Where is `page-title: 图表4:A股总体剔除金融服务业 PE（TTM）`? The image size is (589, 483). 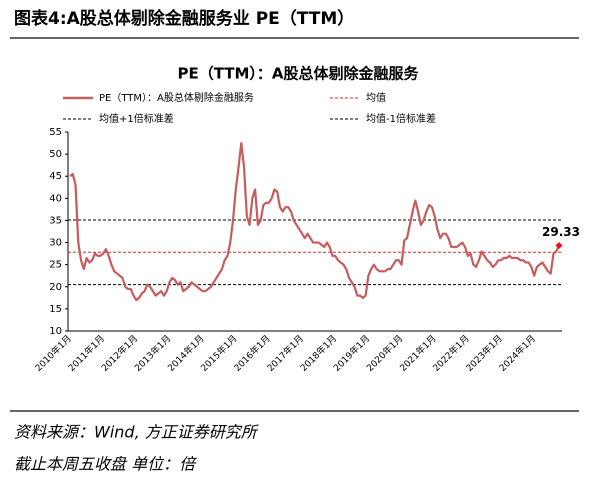
page-title: 图表4:A股总体剔除金融服务业 PE（TTM） is located at coordinates (184, 18).